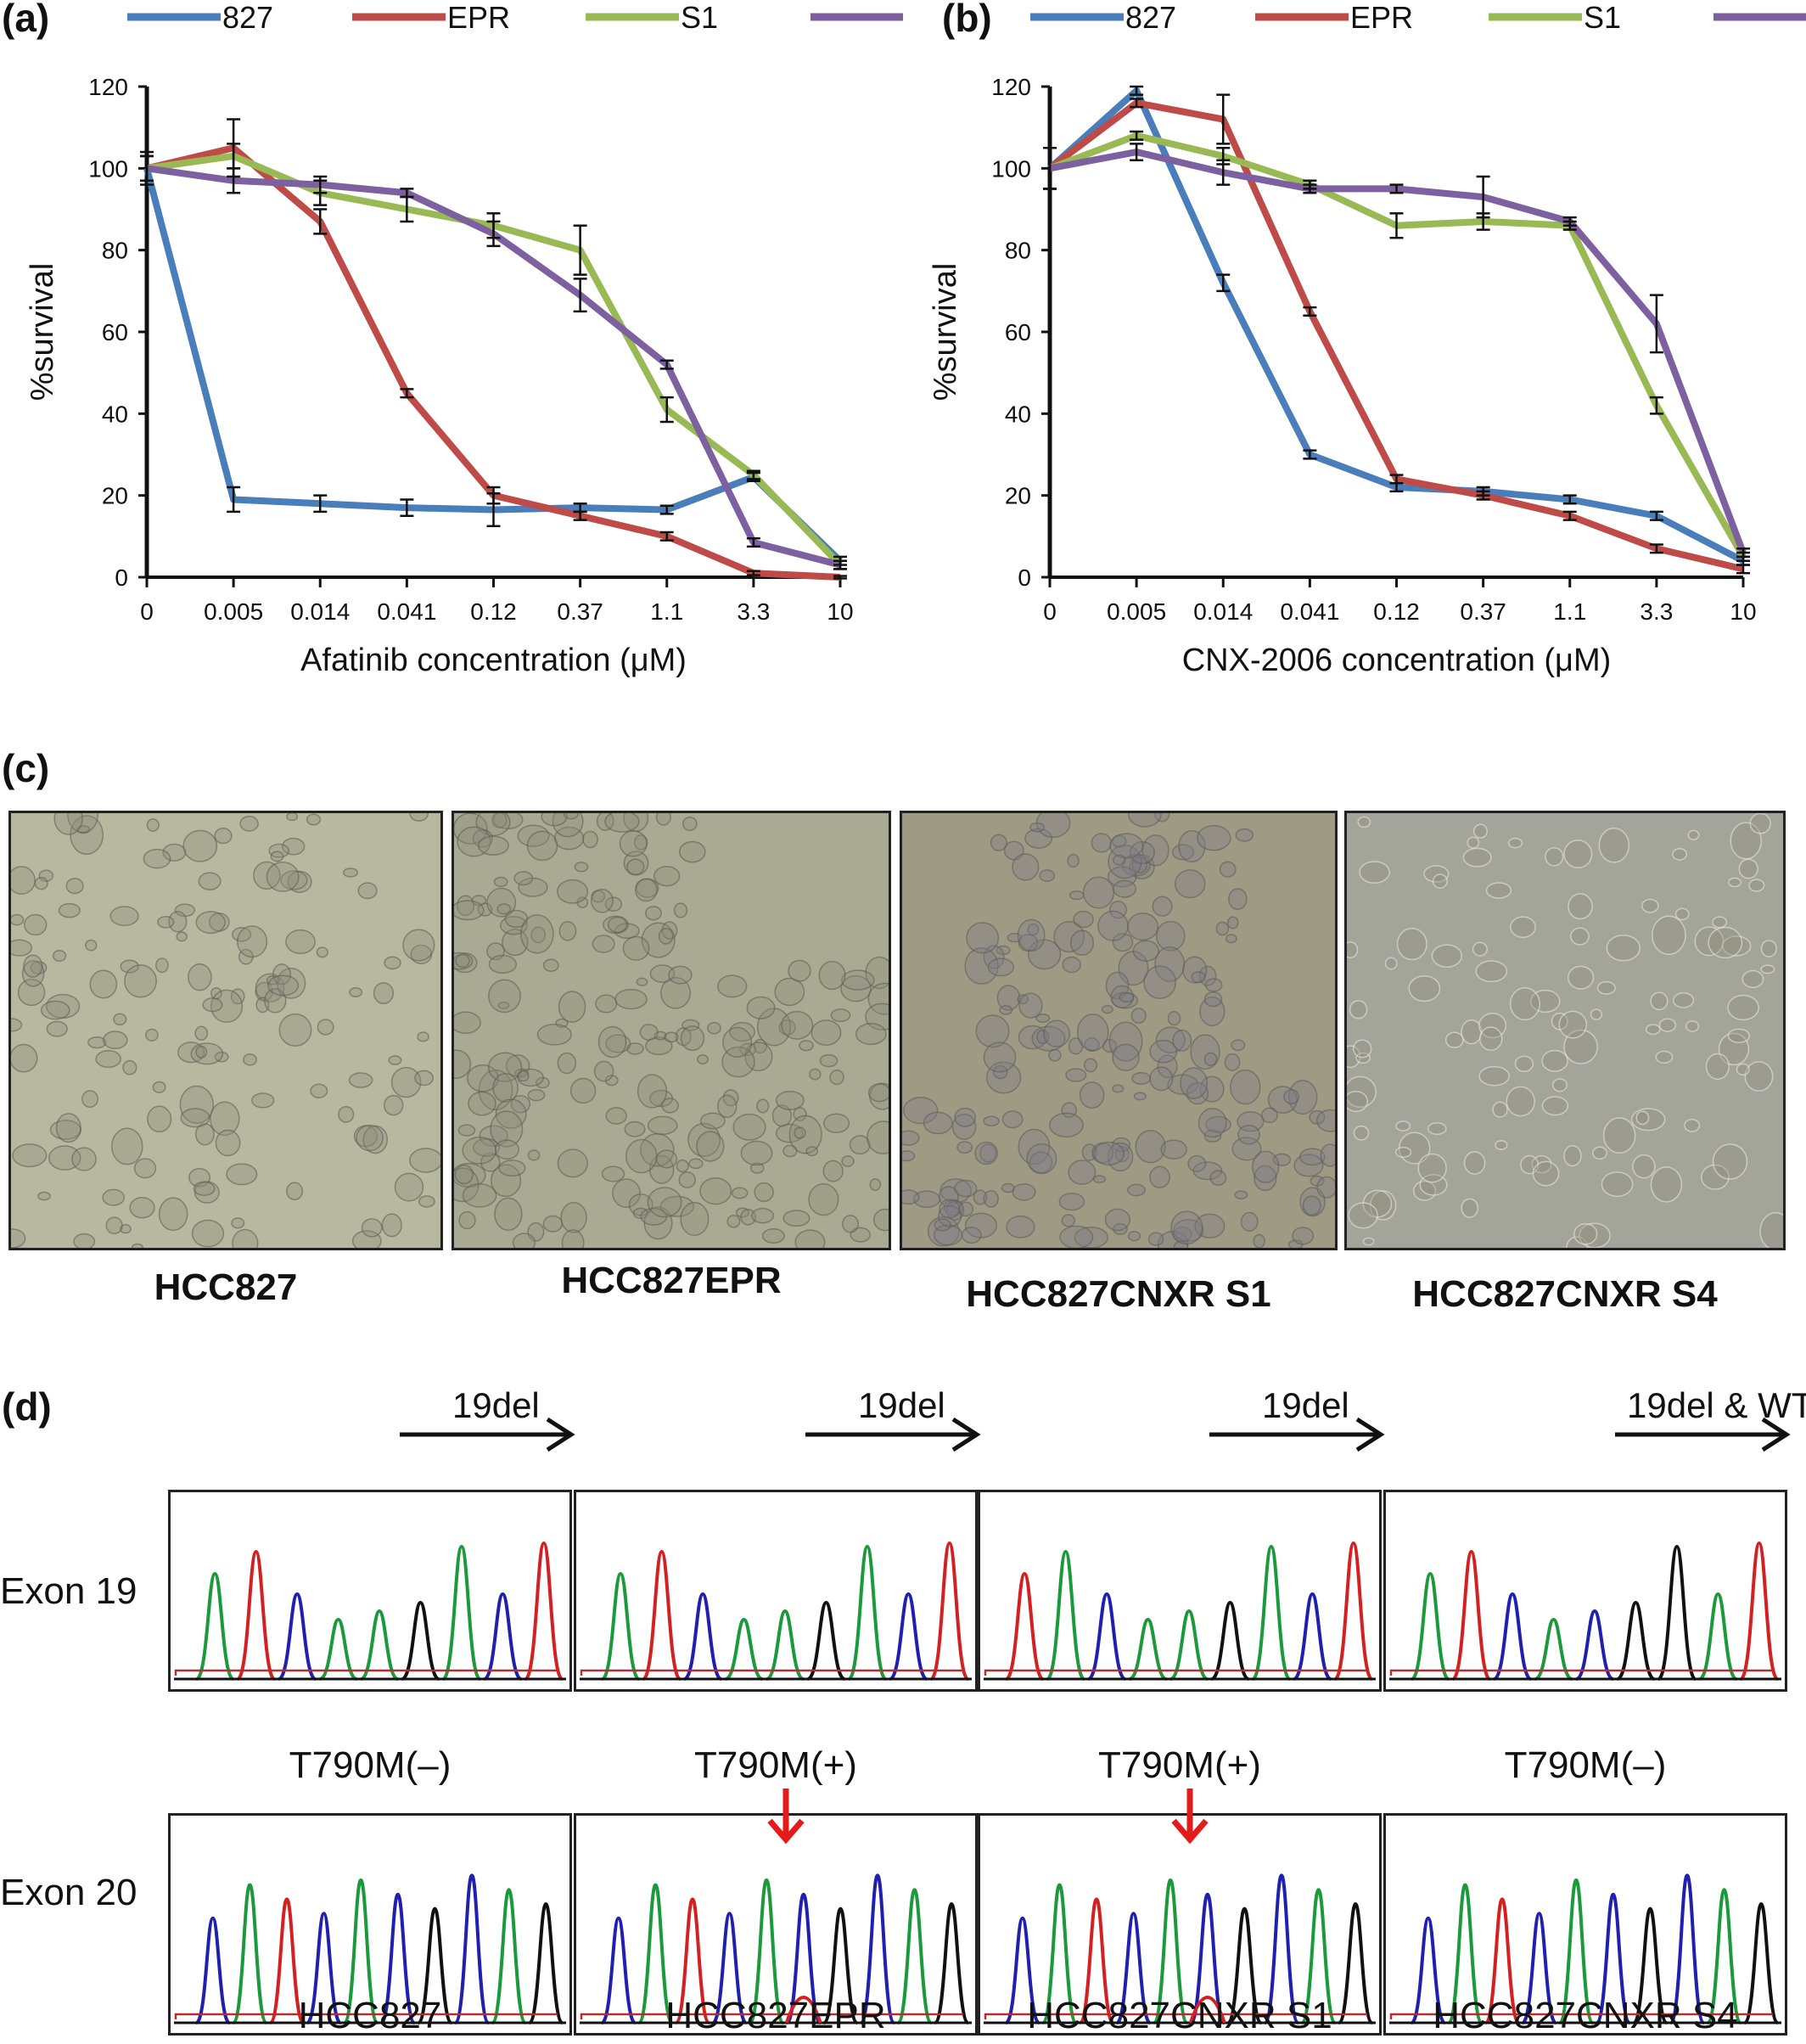  I want to click on micrograph-caption-3: HCC827CNXR S1, so click(1118, 1294).